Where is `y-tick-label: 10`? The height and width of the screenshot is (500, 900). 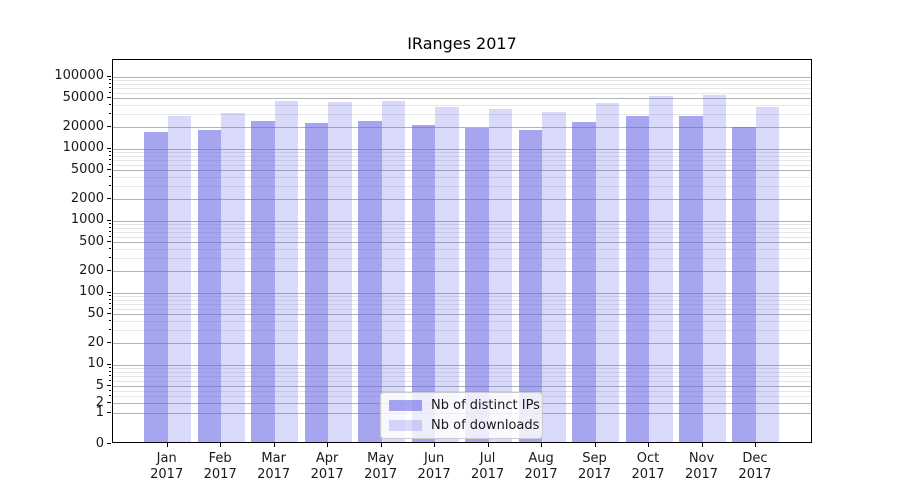
y-tick-label: 10 is located at coordinates (95, 364).